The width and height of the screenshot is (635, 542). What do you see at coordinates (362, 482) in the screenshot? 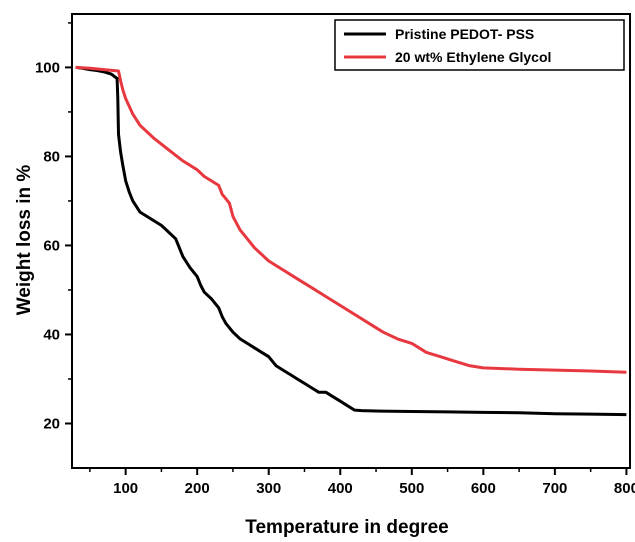
I see `x-axis: 100 200 300 400 500 600 700 800` at bounding box center [362, 482].